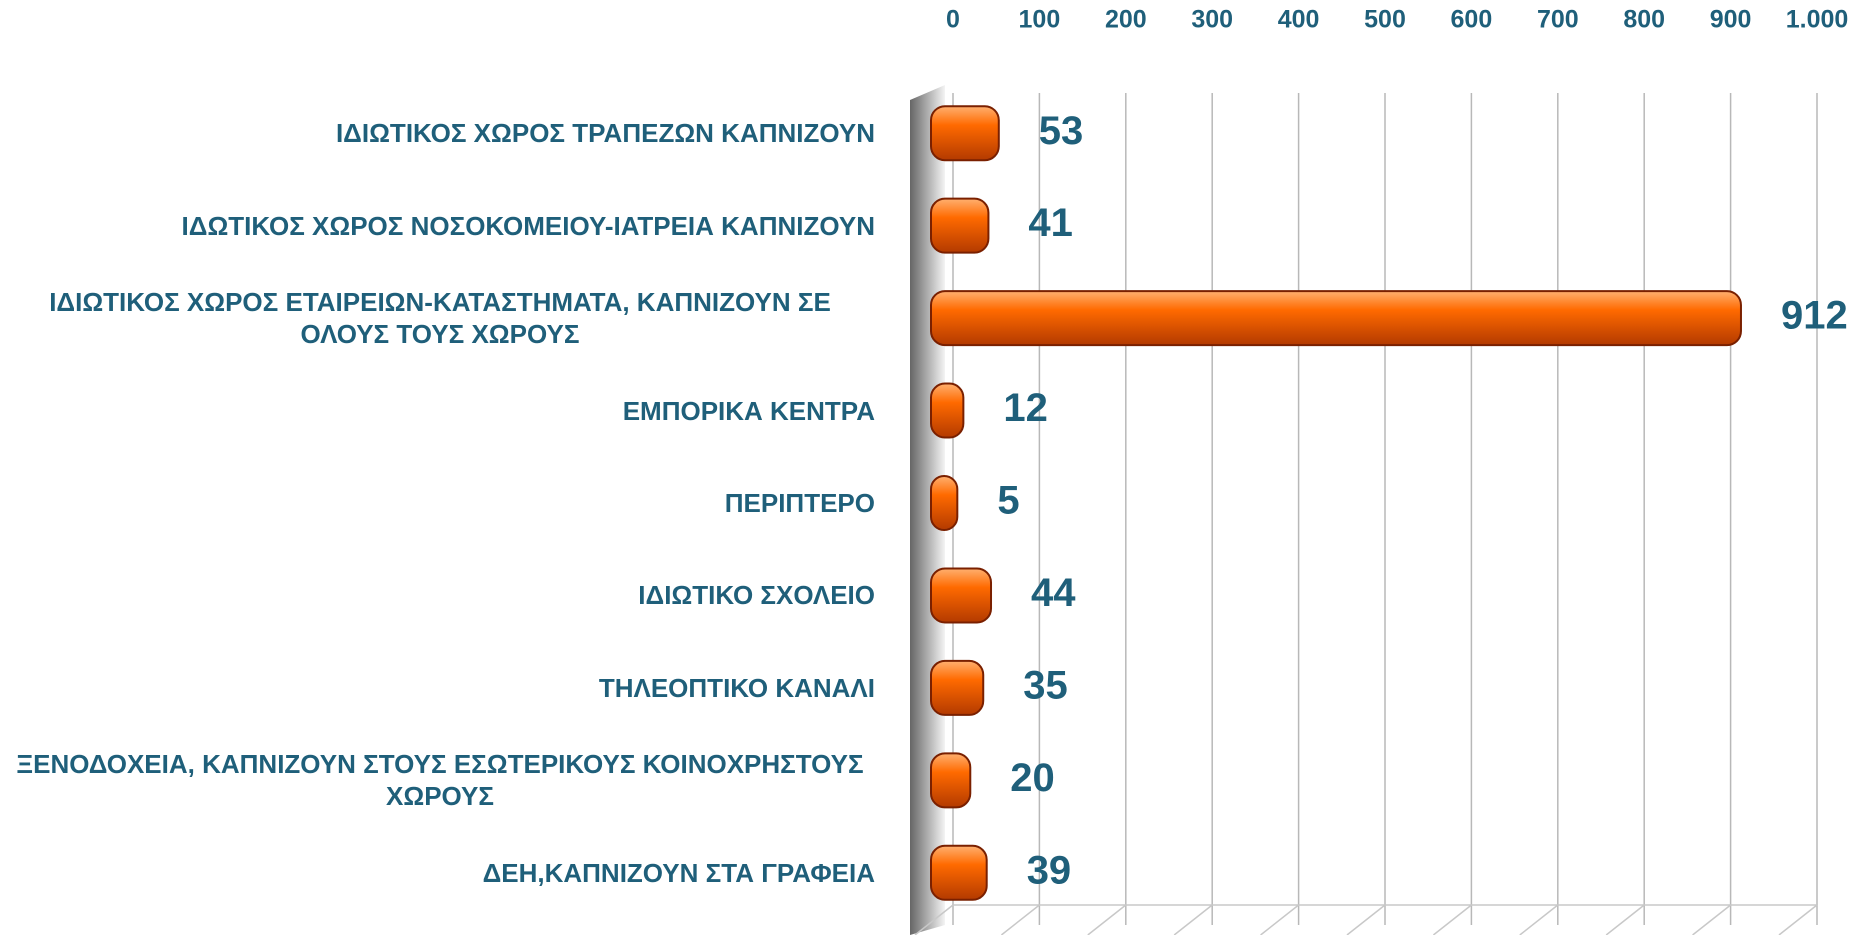 Image resolution: width=1862 pixels, height=935 pixels. What do you see at coordinates (1299, 20) in the screenshot?
I see `x-tick-label: 400` at bounding box center [1299, 20].